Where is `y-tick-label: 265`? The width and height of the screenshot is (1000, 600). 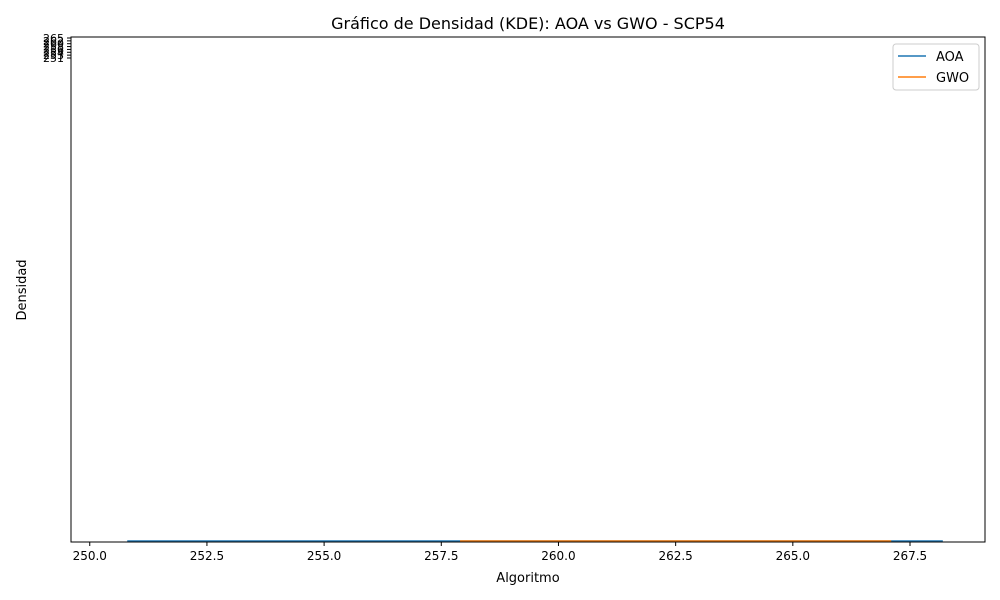
y-tick-label: 265 is located at coordinates (53, 38).